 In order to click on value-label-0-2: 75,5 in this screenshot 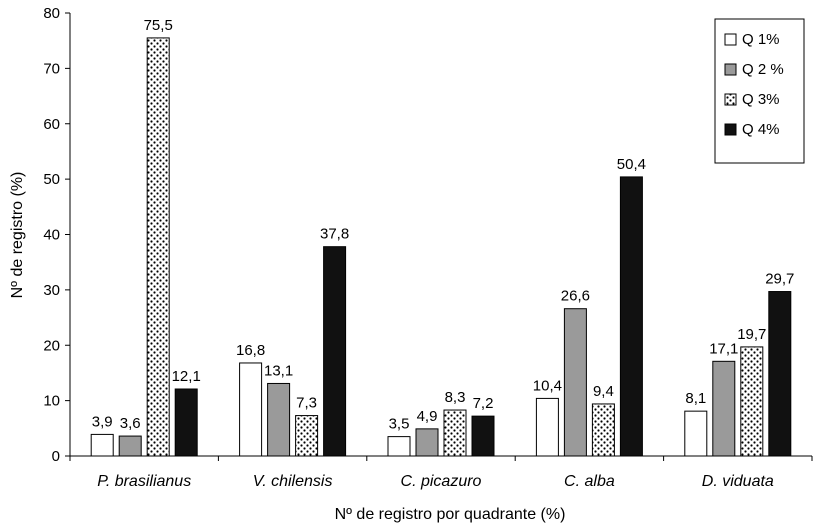, I will do `click(158, 25)`.